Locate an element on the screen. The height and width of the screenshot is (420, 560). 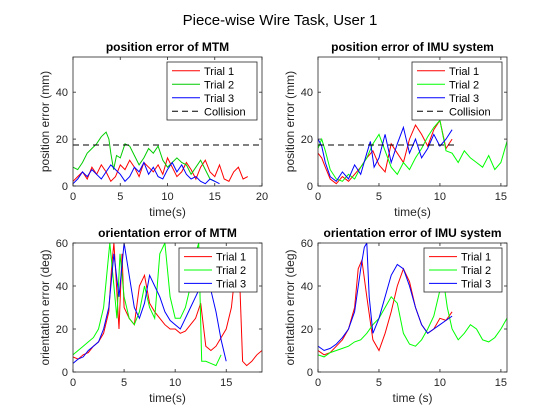
chart-title: orientation error of IMU system is located at coordinates (412, 233).